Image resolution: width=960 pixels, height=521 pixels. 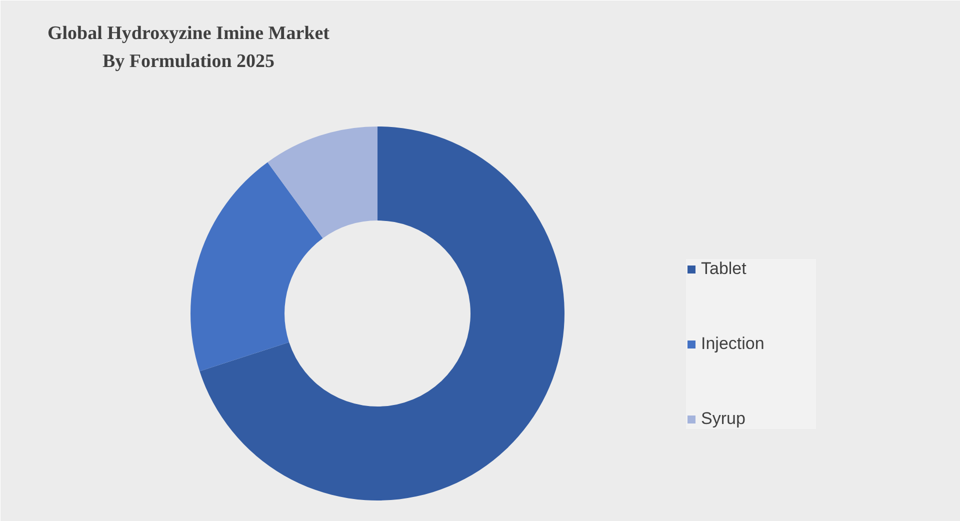 I want to click on legend-label: Syrup, so click(x=723, y=419).